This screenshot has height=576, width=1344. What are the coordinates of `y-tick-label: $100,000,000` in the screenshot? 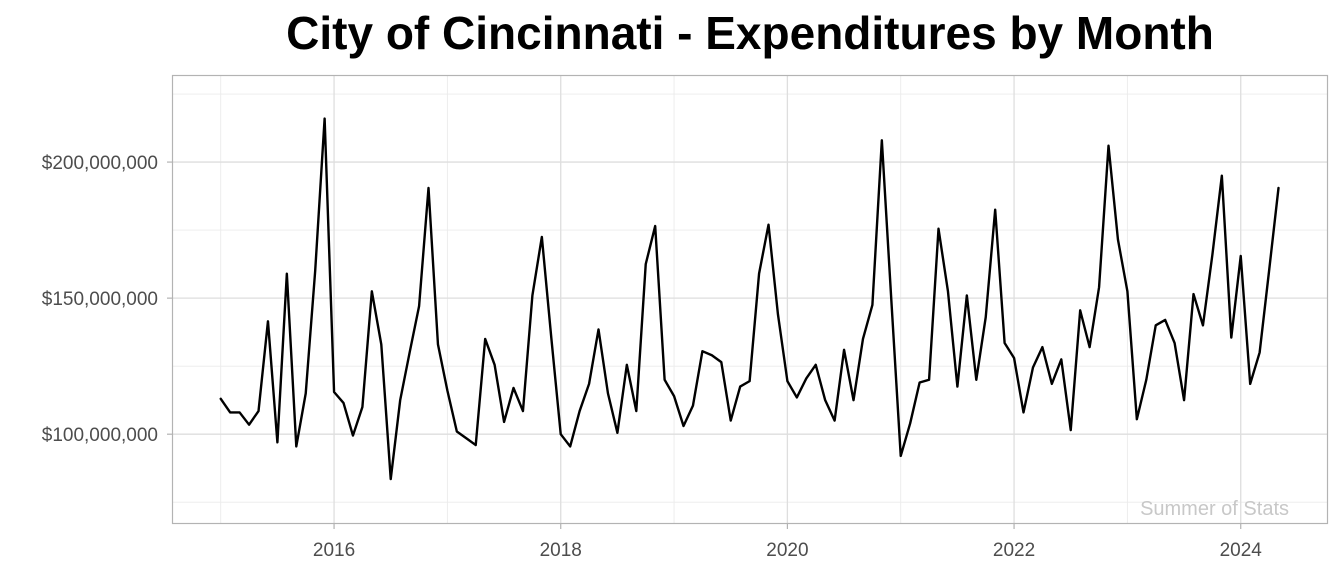 It's located at (100, 435).